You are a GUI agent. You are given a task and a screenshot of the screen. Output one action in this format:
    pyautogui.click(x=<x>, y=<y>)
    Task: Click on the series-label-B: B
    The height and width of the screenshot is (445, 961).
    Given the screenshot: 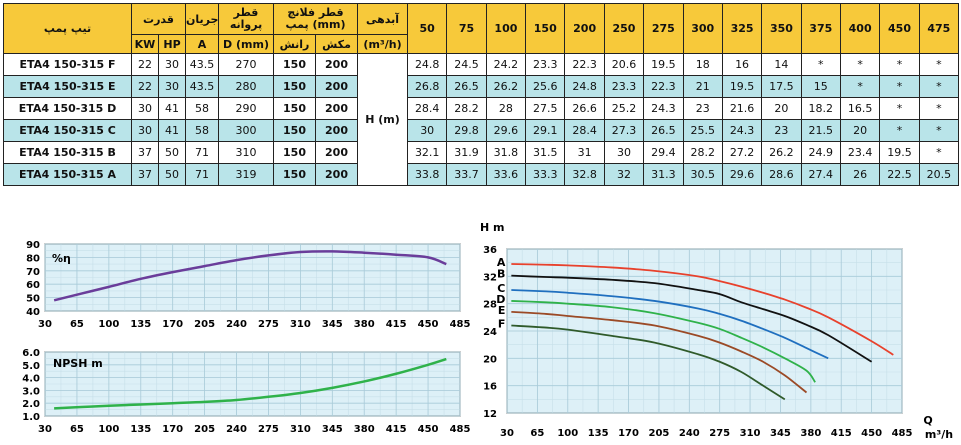 What is the action you would take?
    pyautogui.click(x=501, y=274)
    